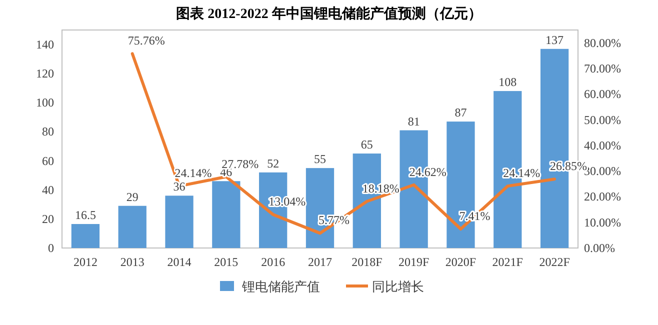 Image resolution: width=658 pixels, height=325 pixels. What do you see at coordinates (45, 103) in the screenshot?
I see `y-tick-label: 100` at bounding box center [45, 103].